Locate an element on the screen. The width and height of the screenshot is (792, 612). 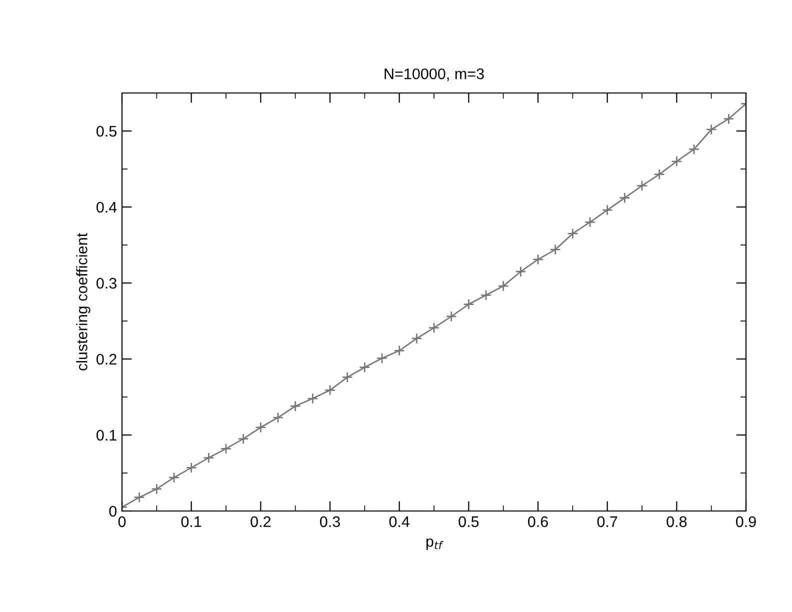
x-tick-label: 0.6 is located at coordinates (538, 522).